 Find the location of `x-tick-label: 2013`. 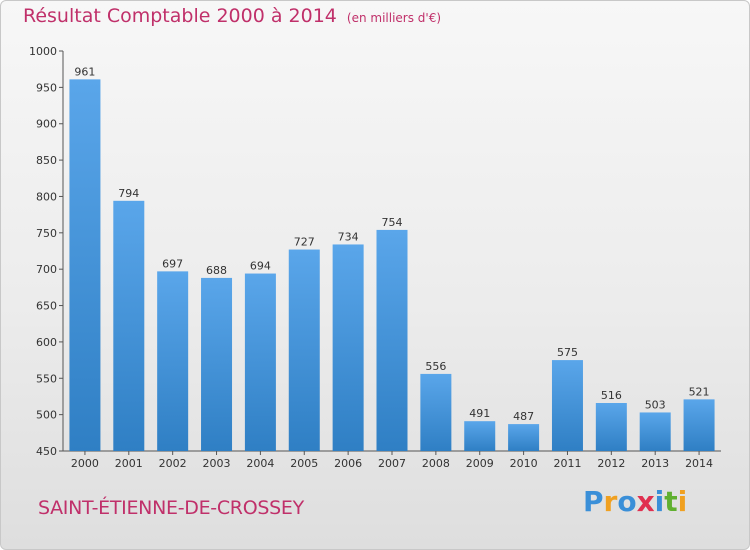

x-tick-label: 2013 is located at coordinates (655, 463).